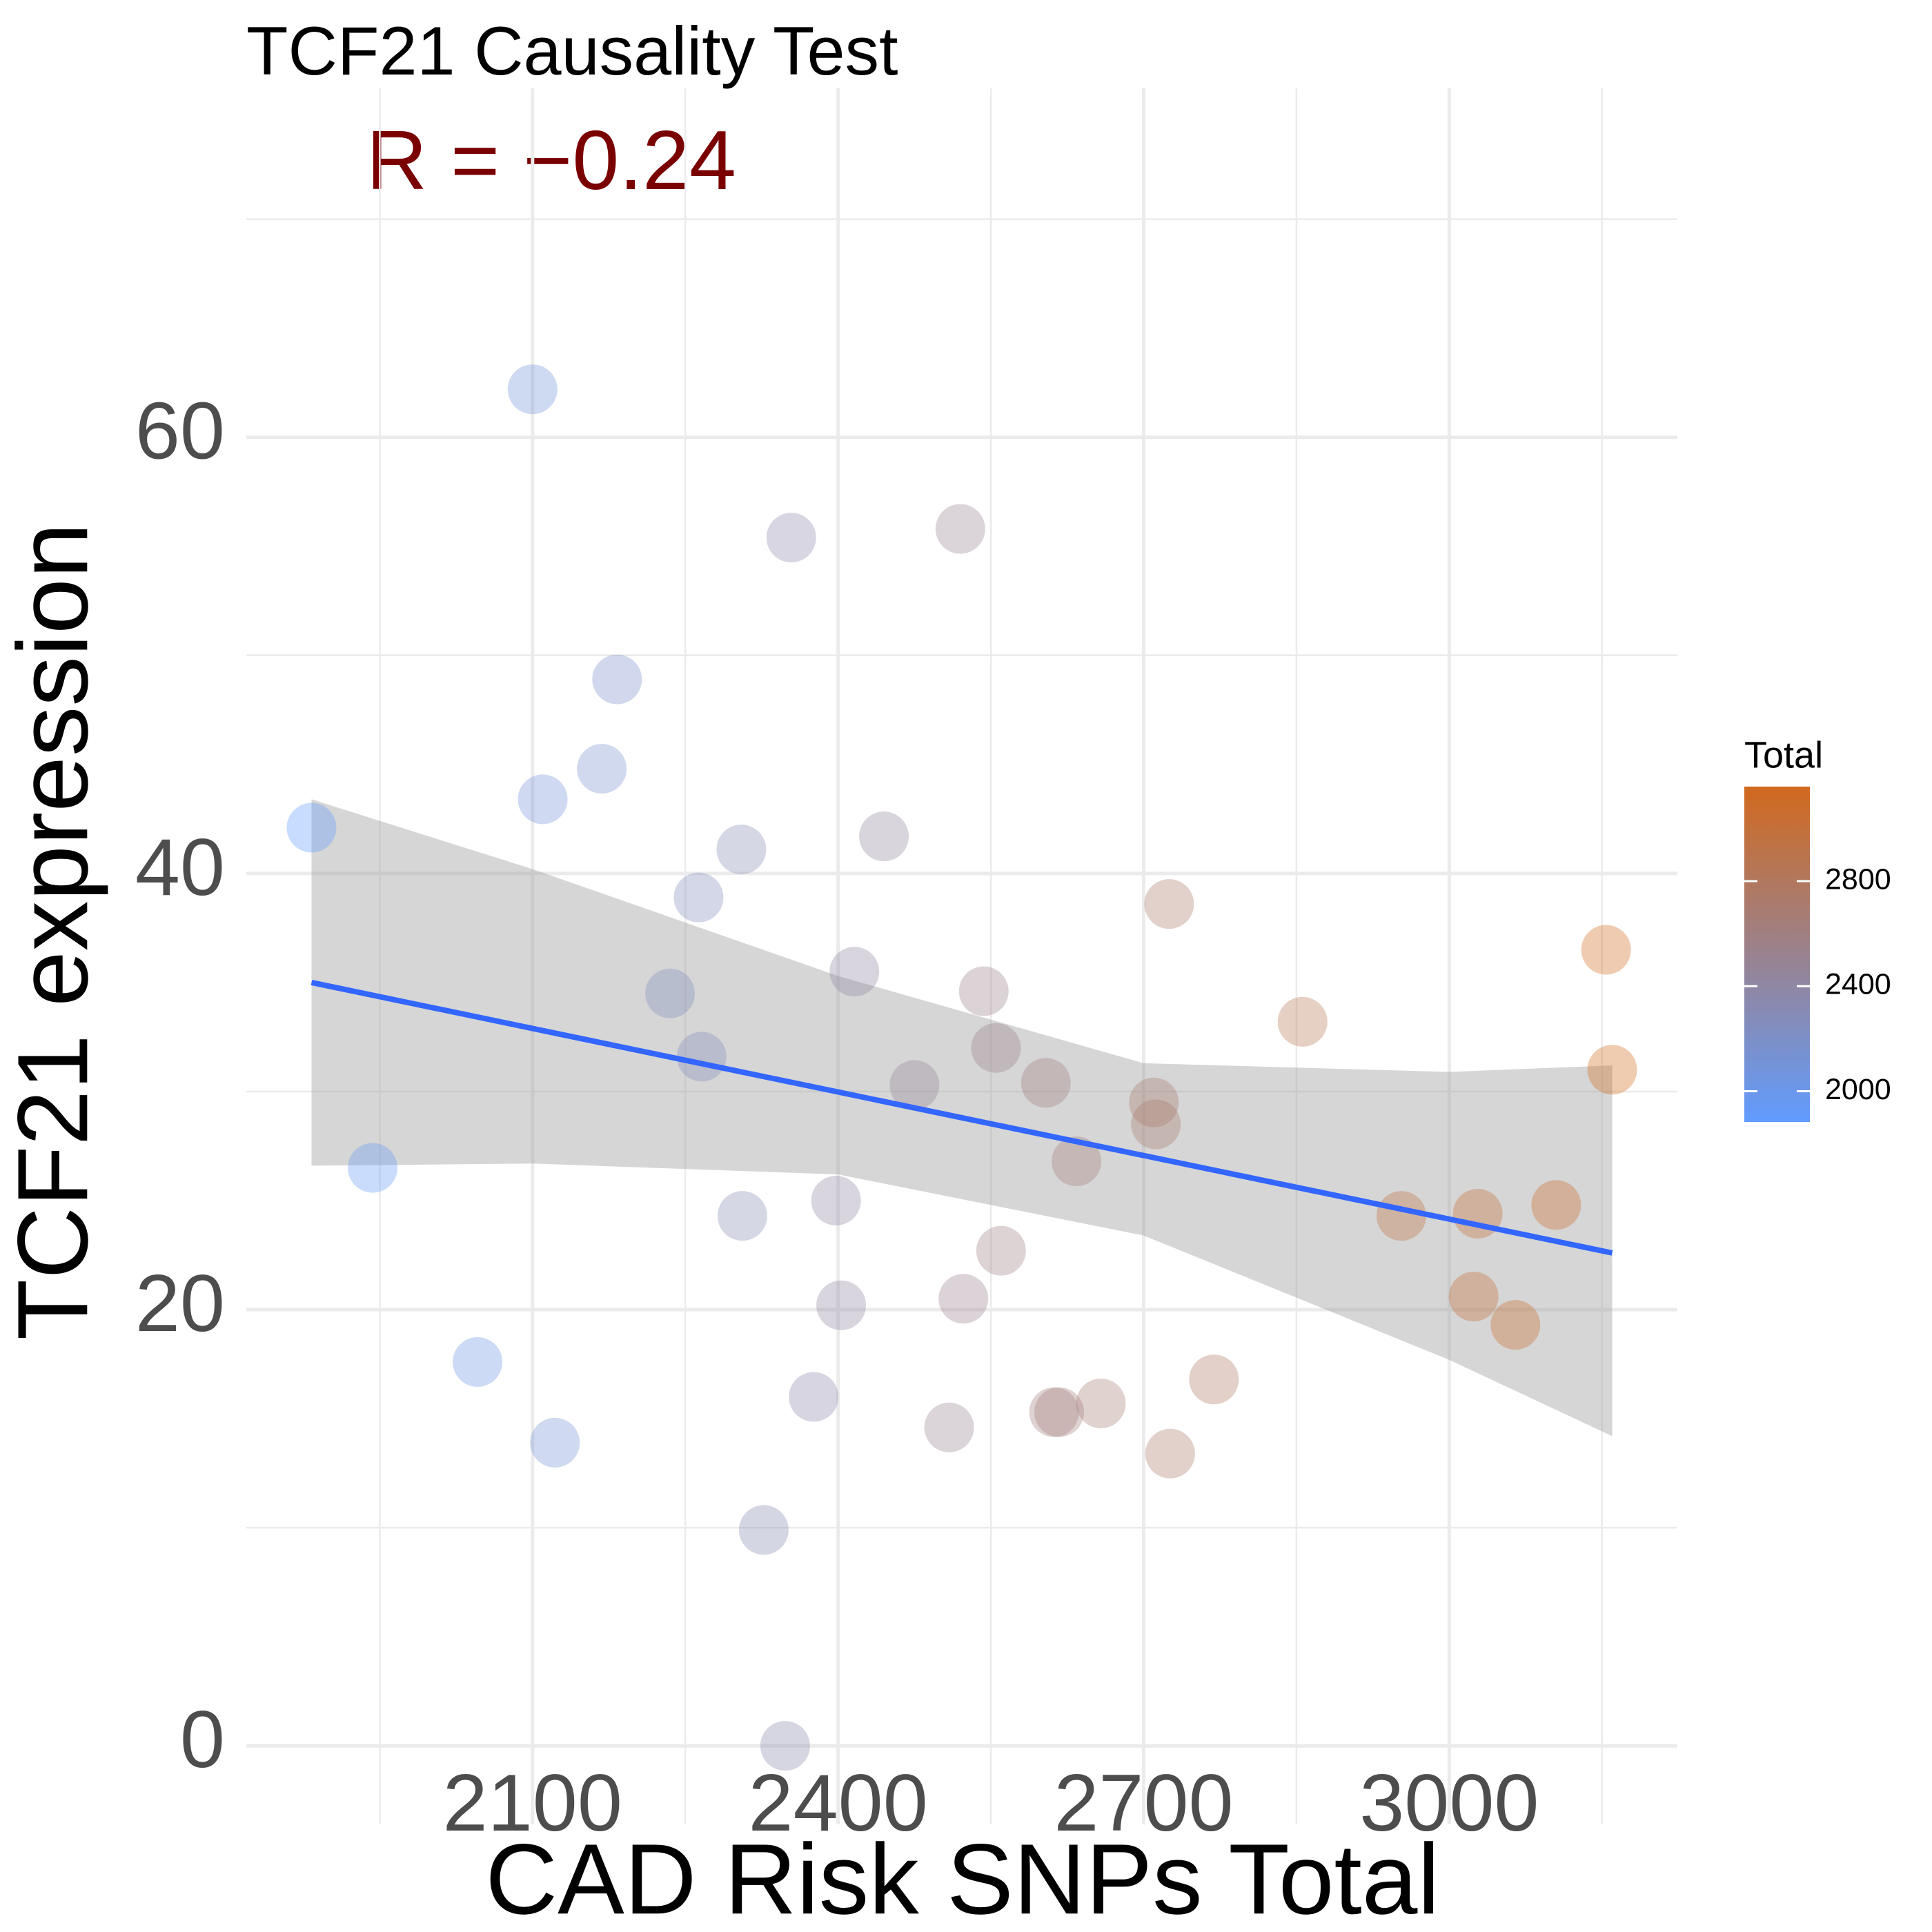 The image size is (1932, 1932). What do you see at coordinates (962, 1877) in the screenshot?
I see `x-axis-title: CAD Risk SNPs Total` at bounding box center [962, 1877].